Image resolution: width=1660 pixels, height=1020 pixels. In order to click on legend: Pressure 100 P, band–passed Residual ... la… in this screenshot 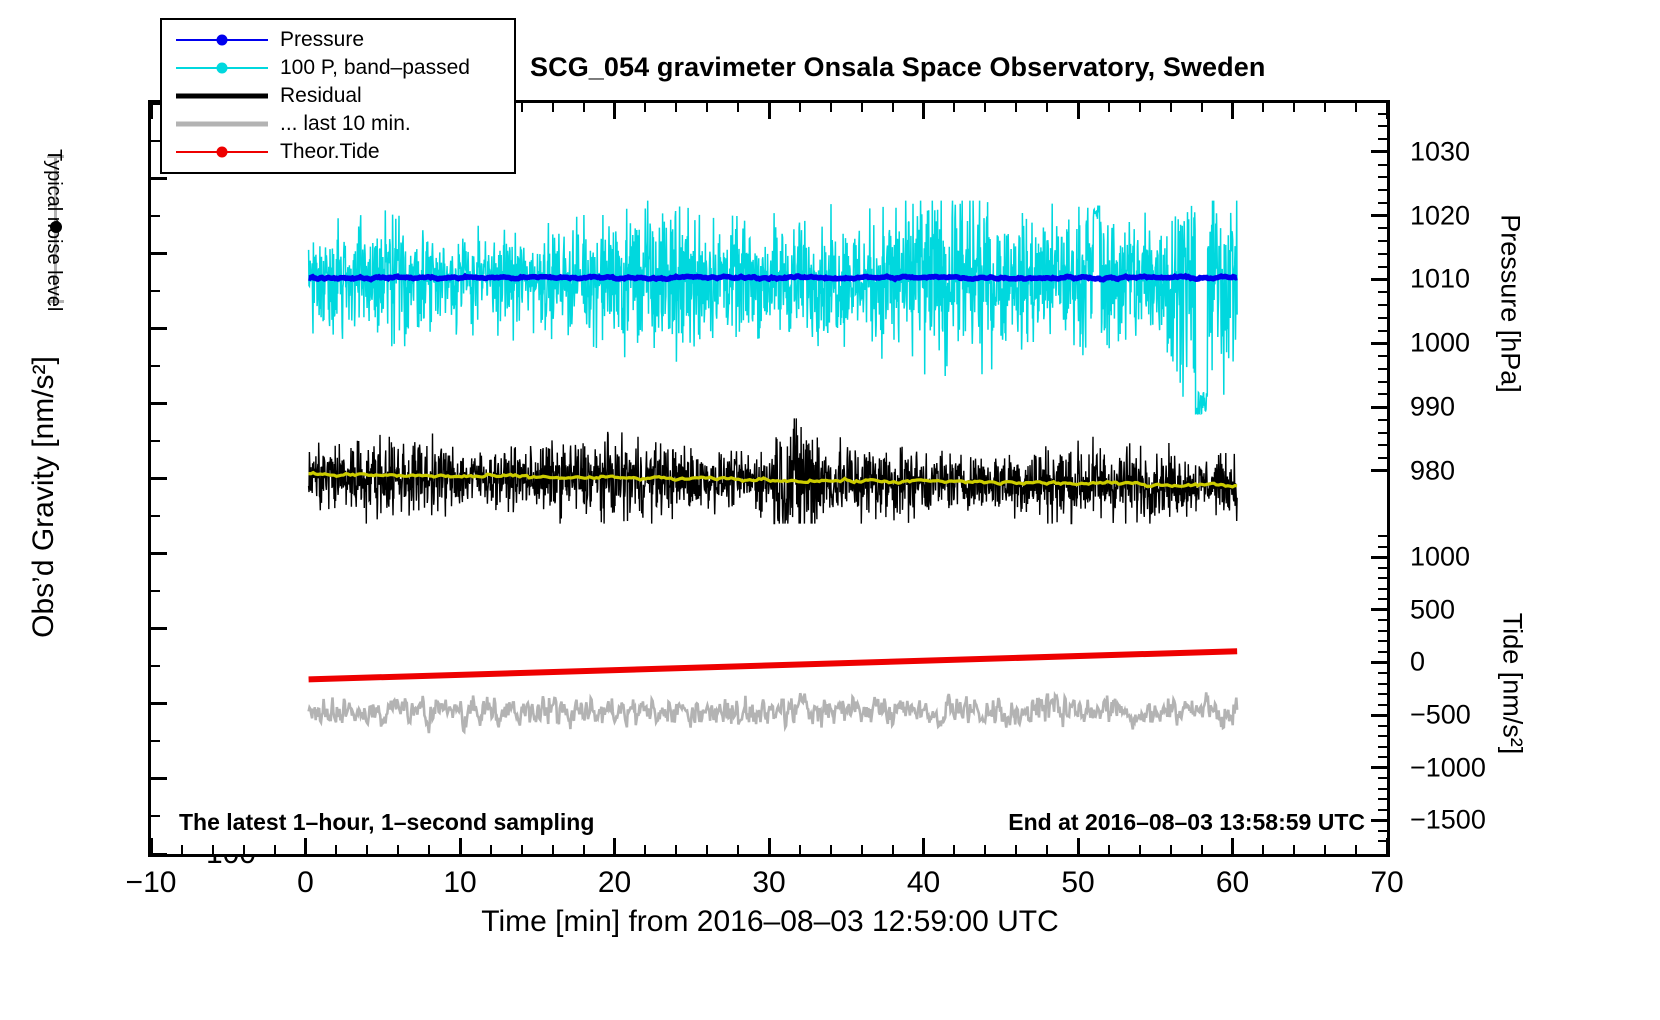, I will do `click(338, 96)`.